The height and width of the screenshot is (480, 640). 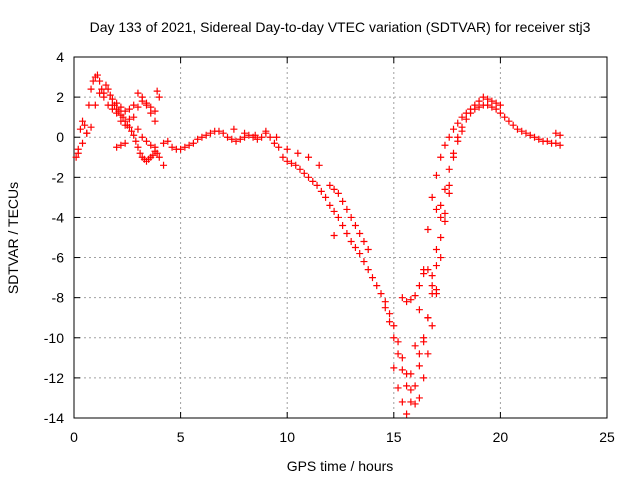 I want to click on y-tick-label: -2, so click(x=58, y=177).